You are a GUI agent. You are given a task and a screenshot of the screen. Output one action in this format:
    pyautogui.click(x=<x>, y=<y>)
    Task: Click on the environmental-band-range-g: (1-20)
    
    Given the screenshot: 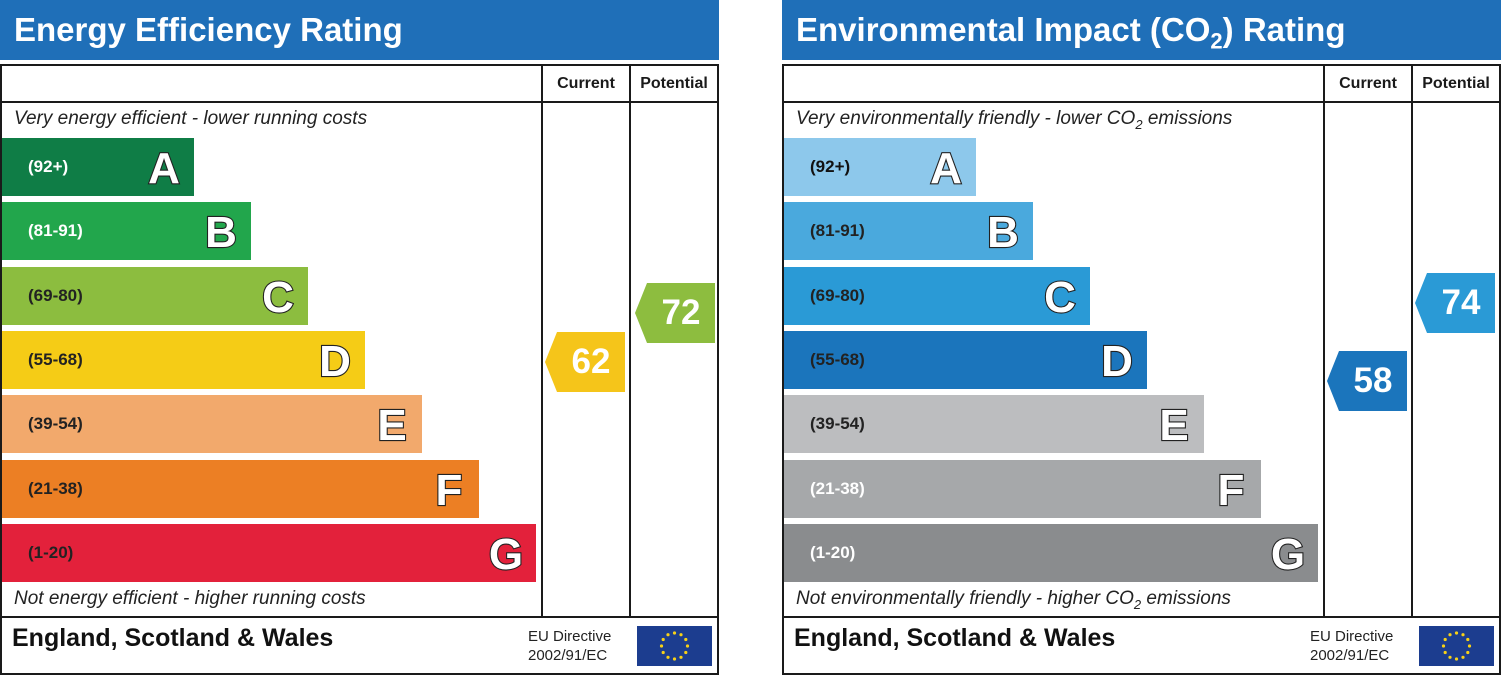 What is the action you would take?
    pyautogui.click(x=833, y=552)
    